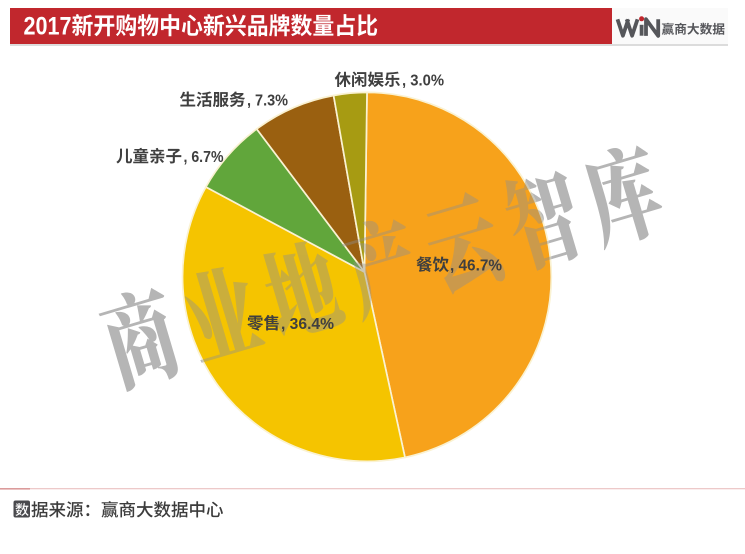  What do you see at coordinates (307, 324) in the screenshot?
I see `svg-text: , 36.4%` at bounding box center [307, 324].